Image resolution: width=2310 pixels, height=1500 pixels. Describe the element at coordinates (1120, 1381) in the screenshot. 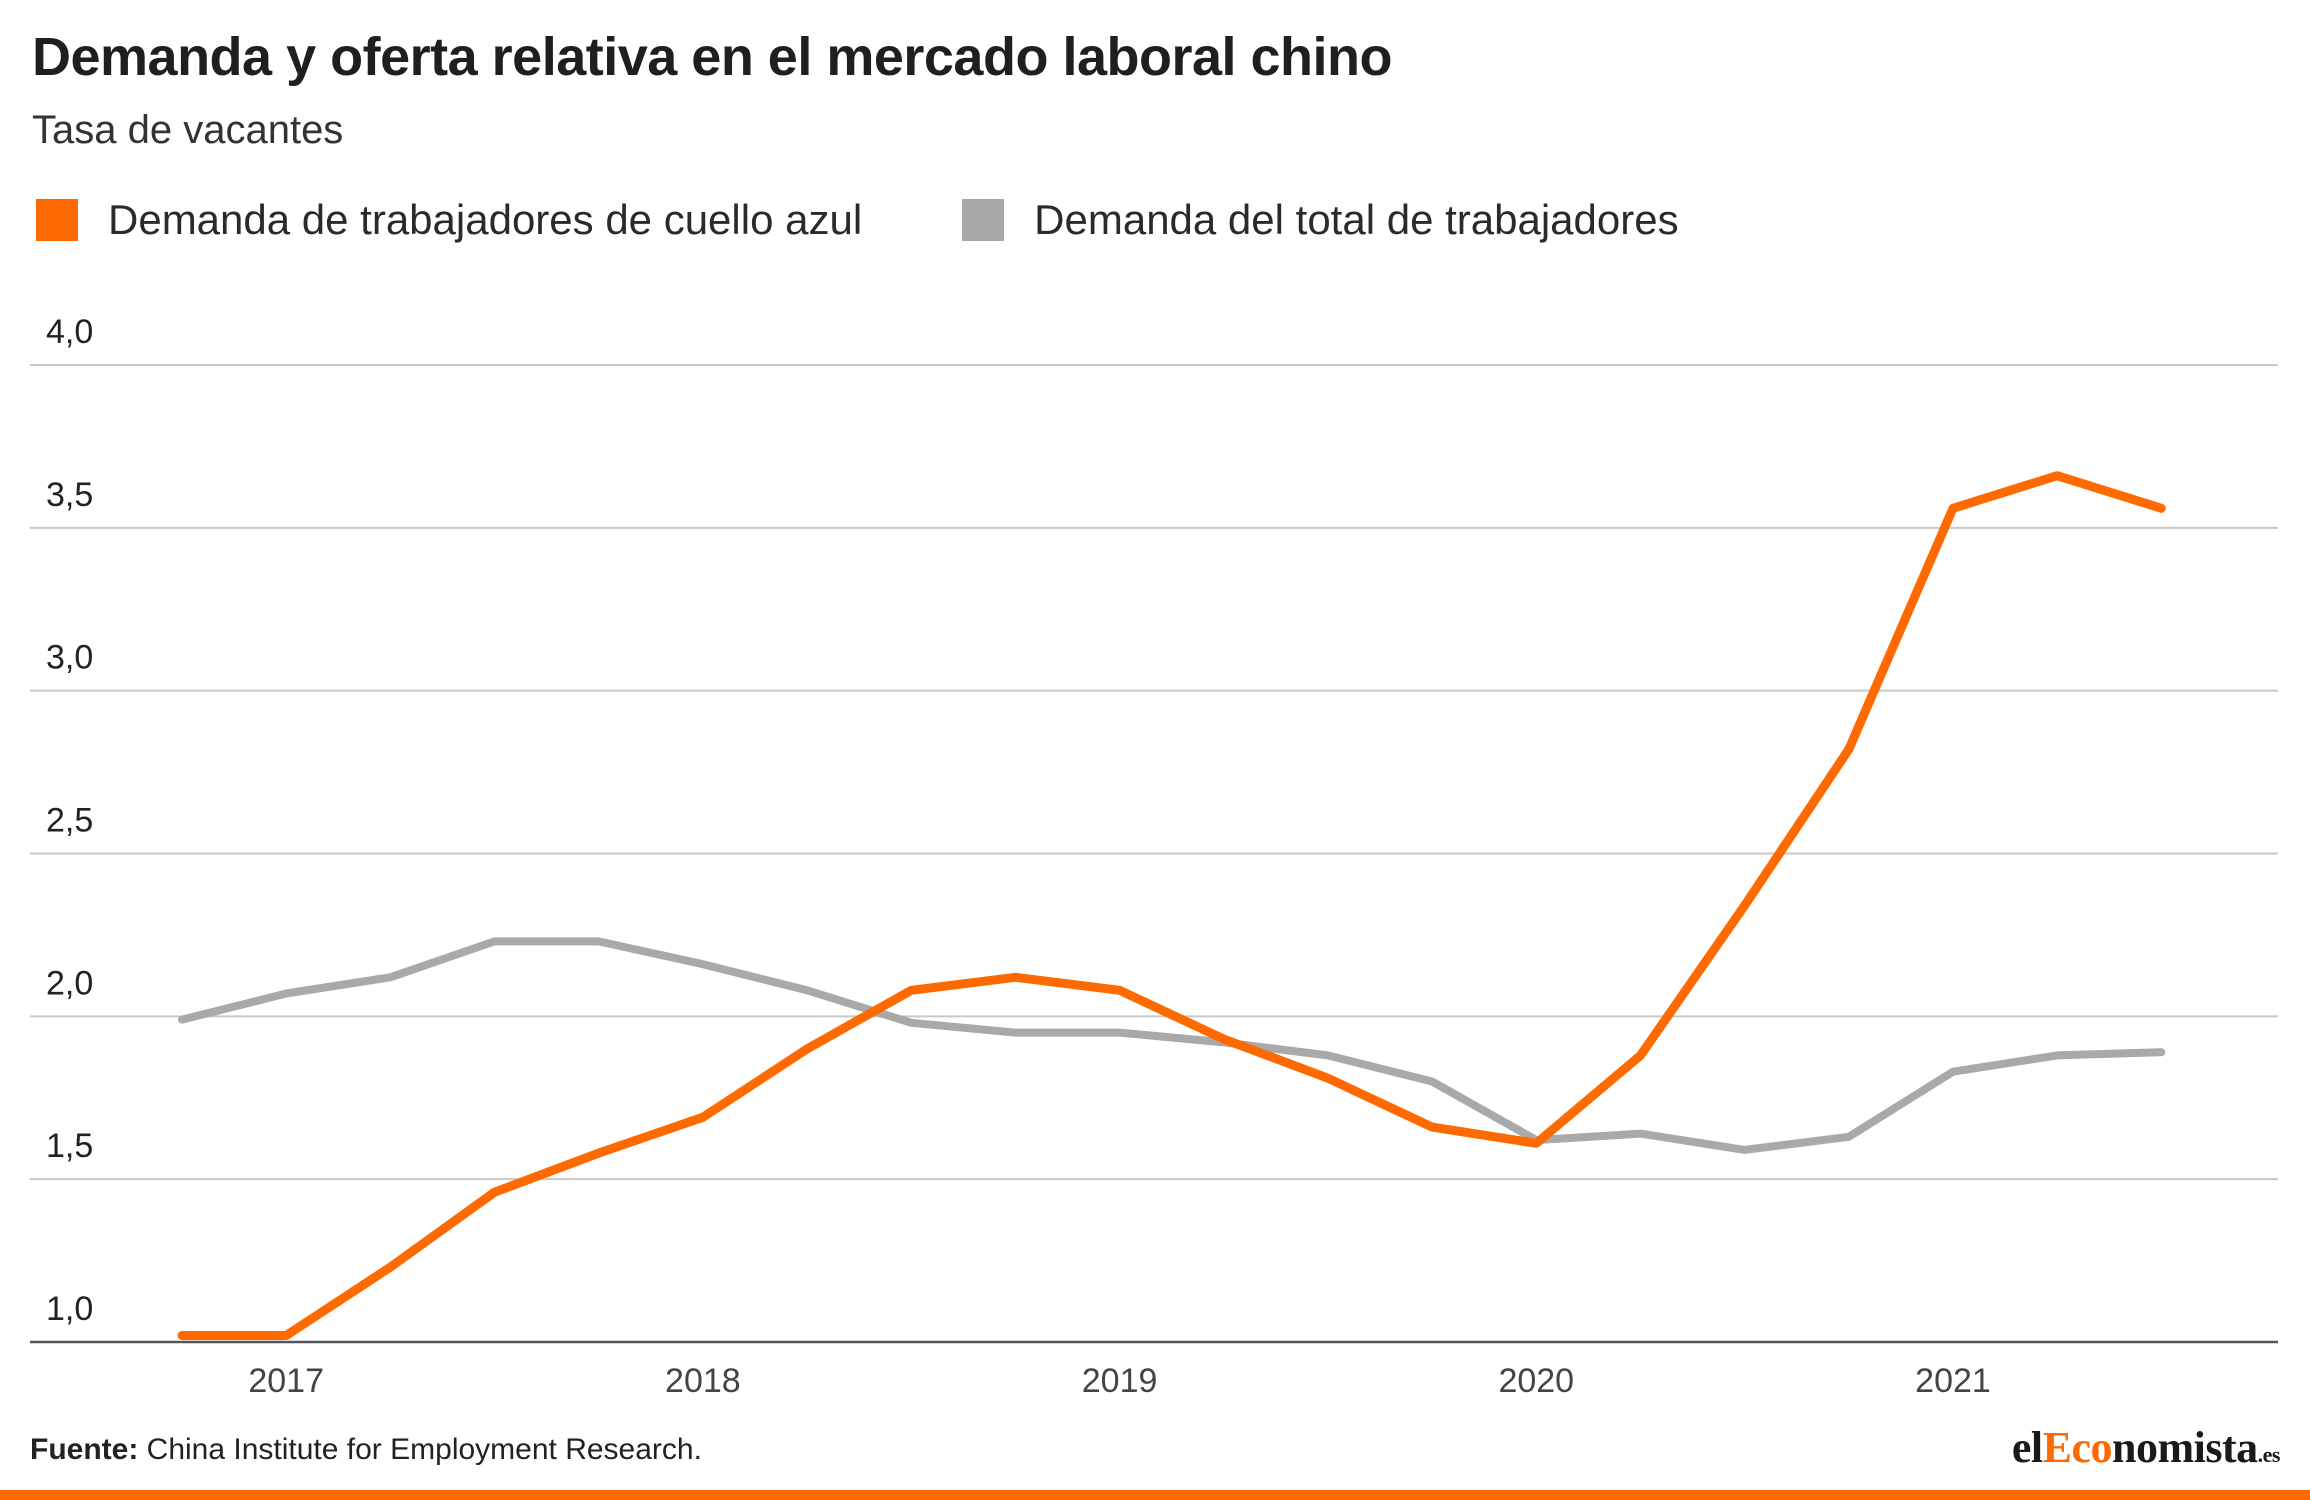

I see `x-tick-label: 2019` at that location.